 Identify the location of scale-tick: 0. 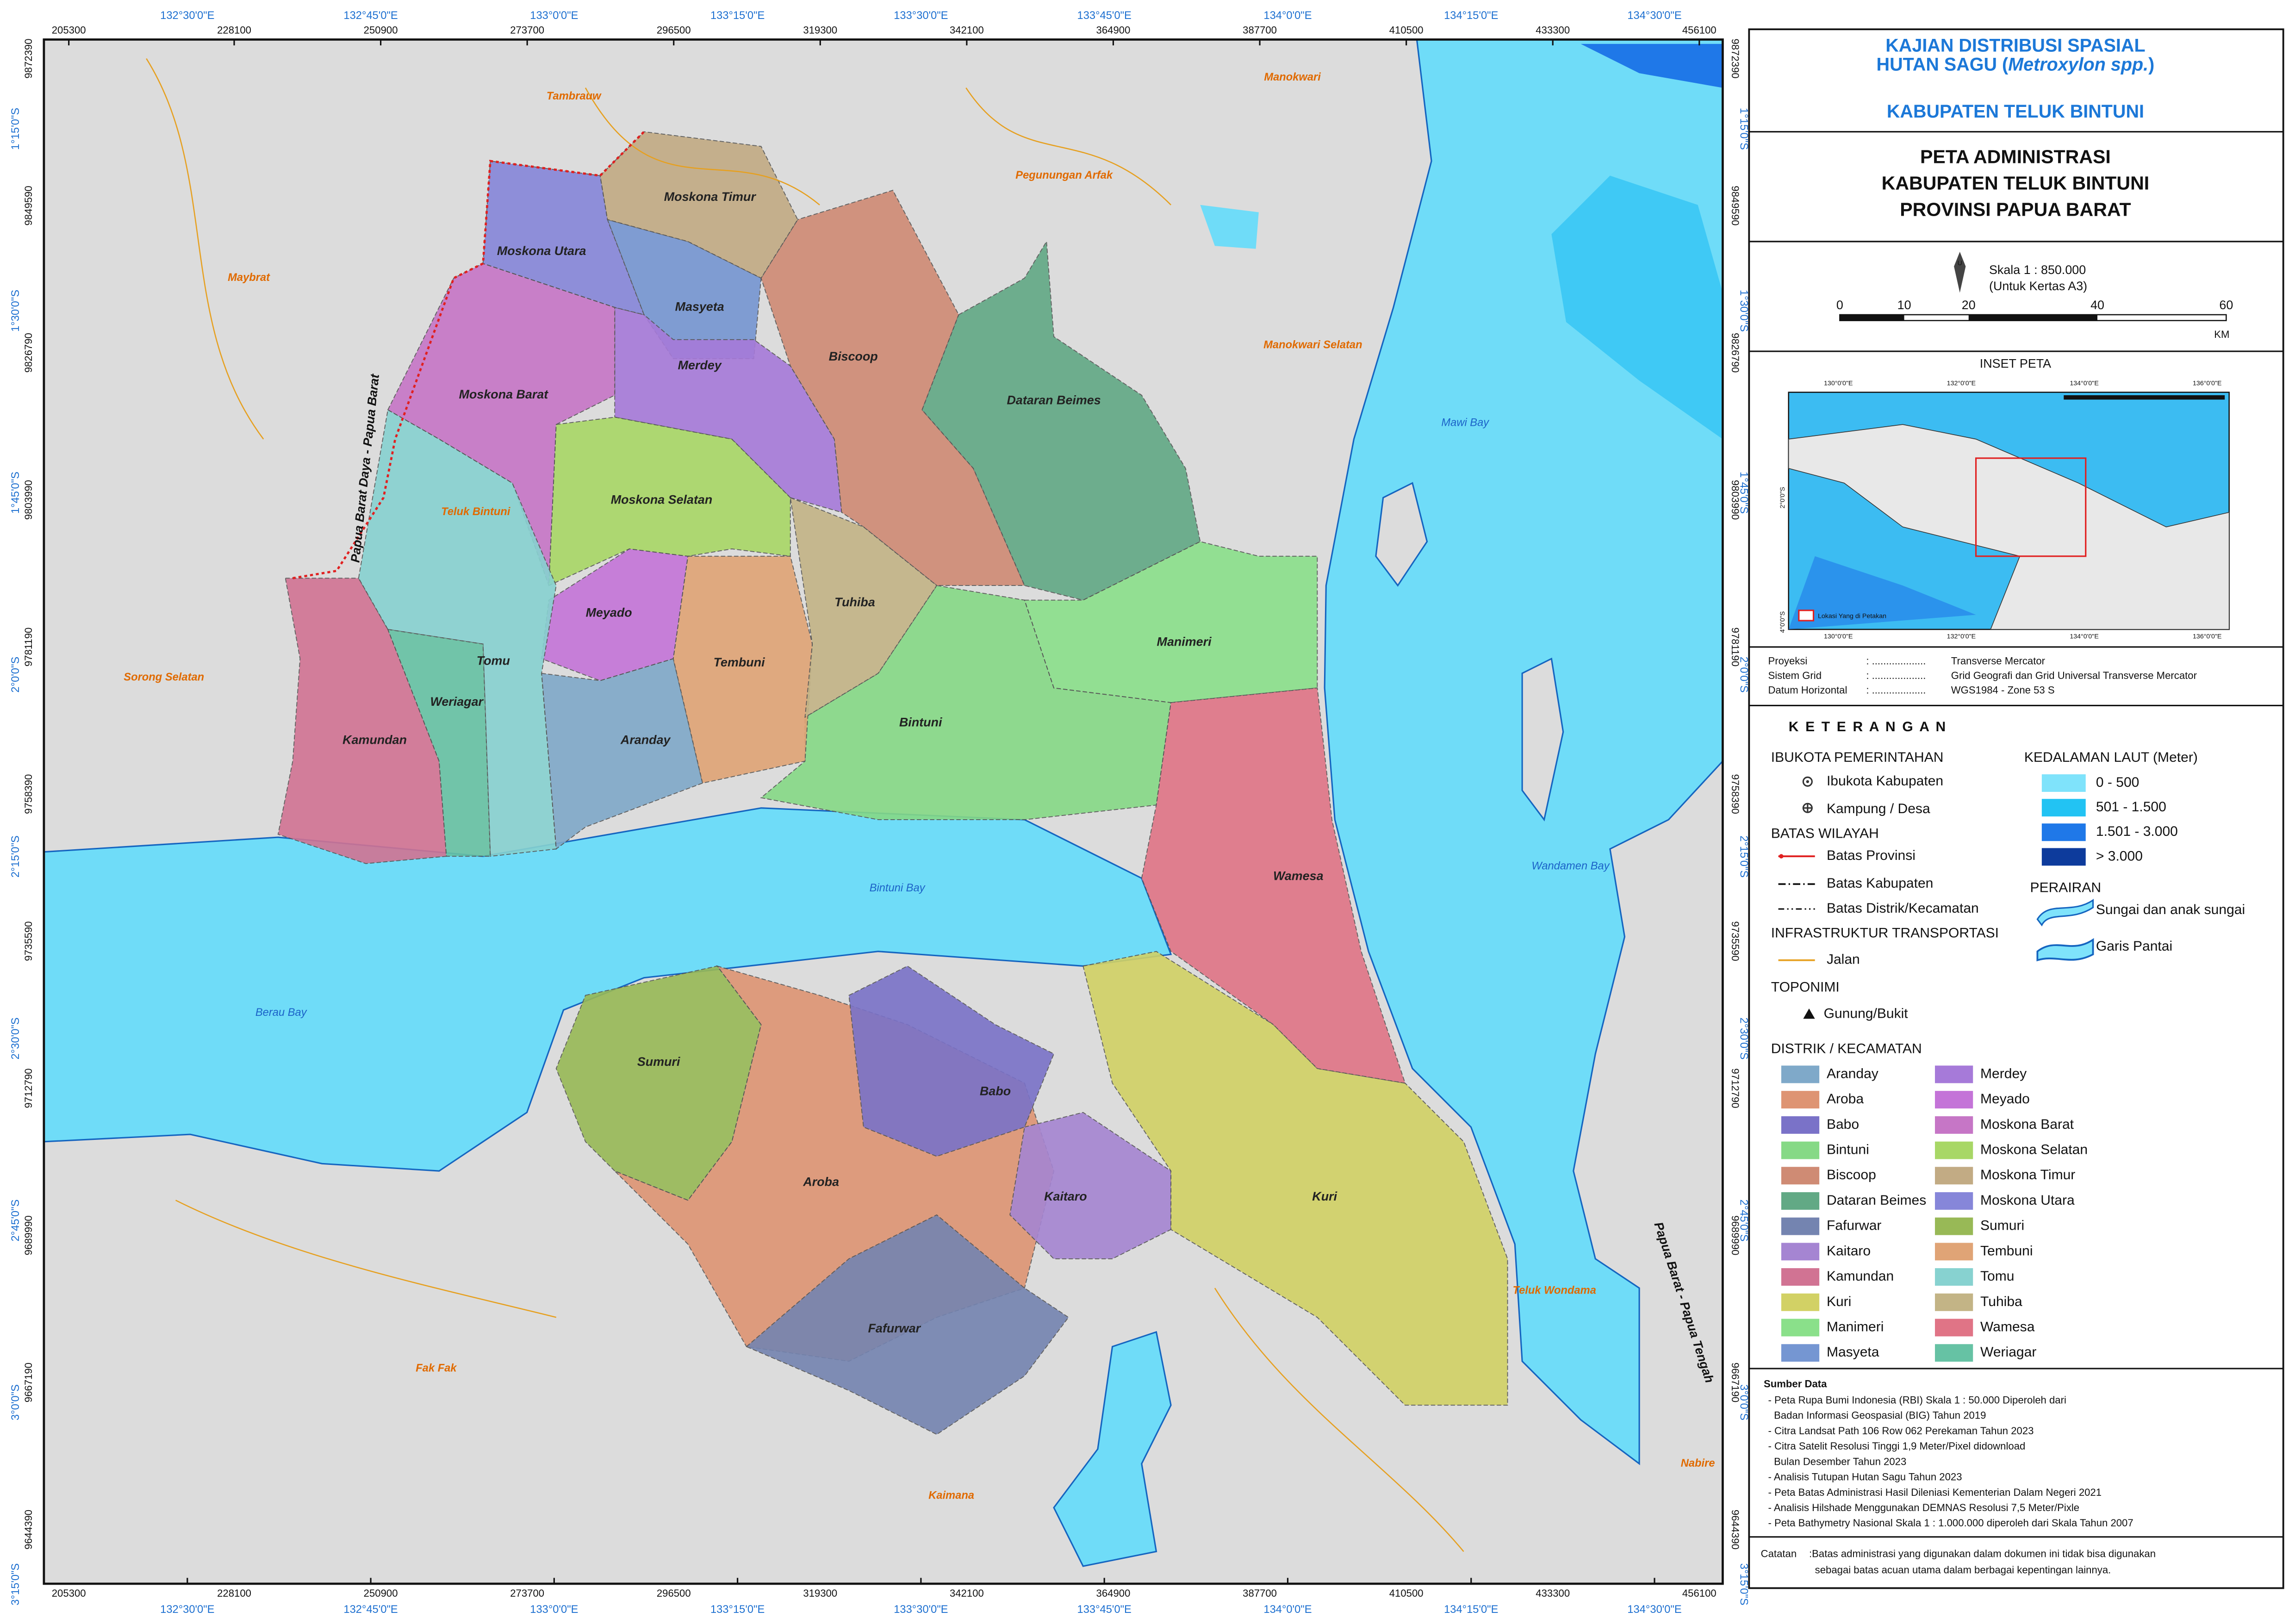
(1839, 305).